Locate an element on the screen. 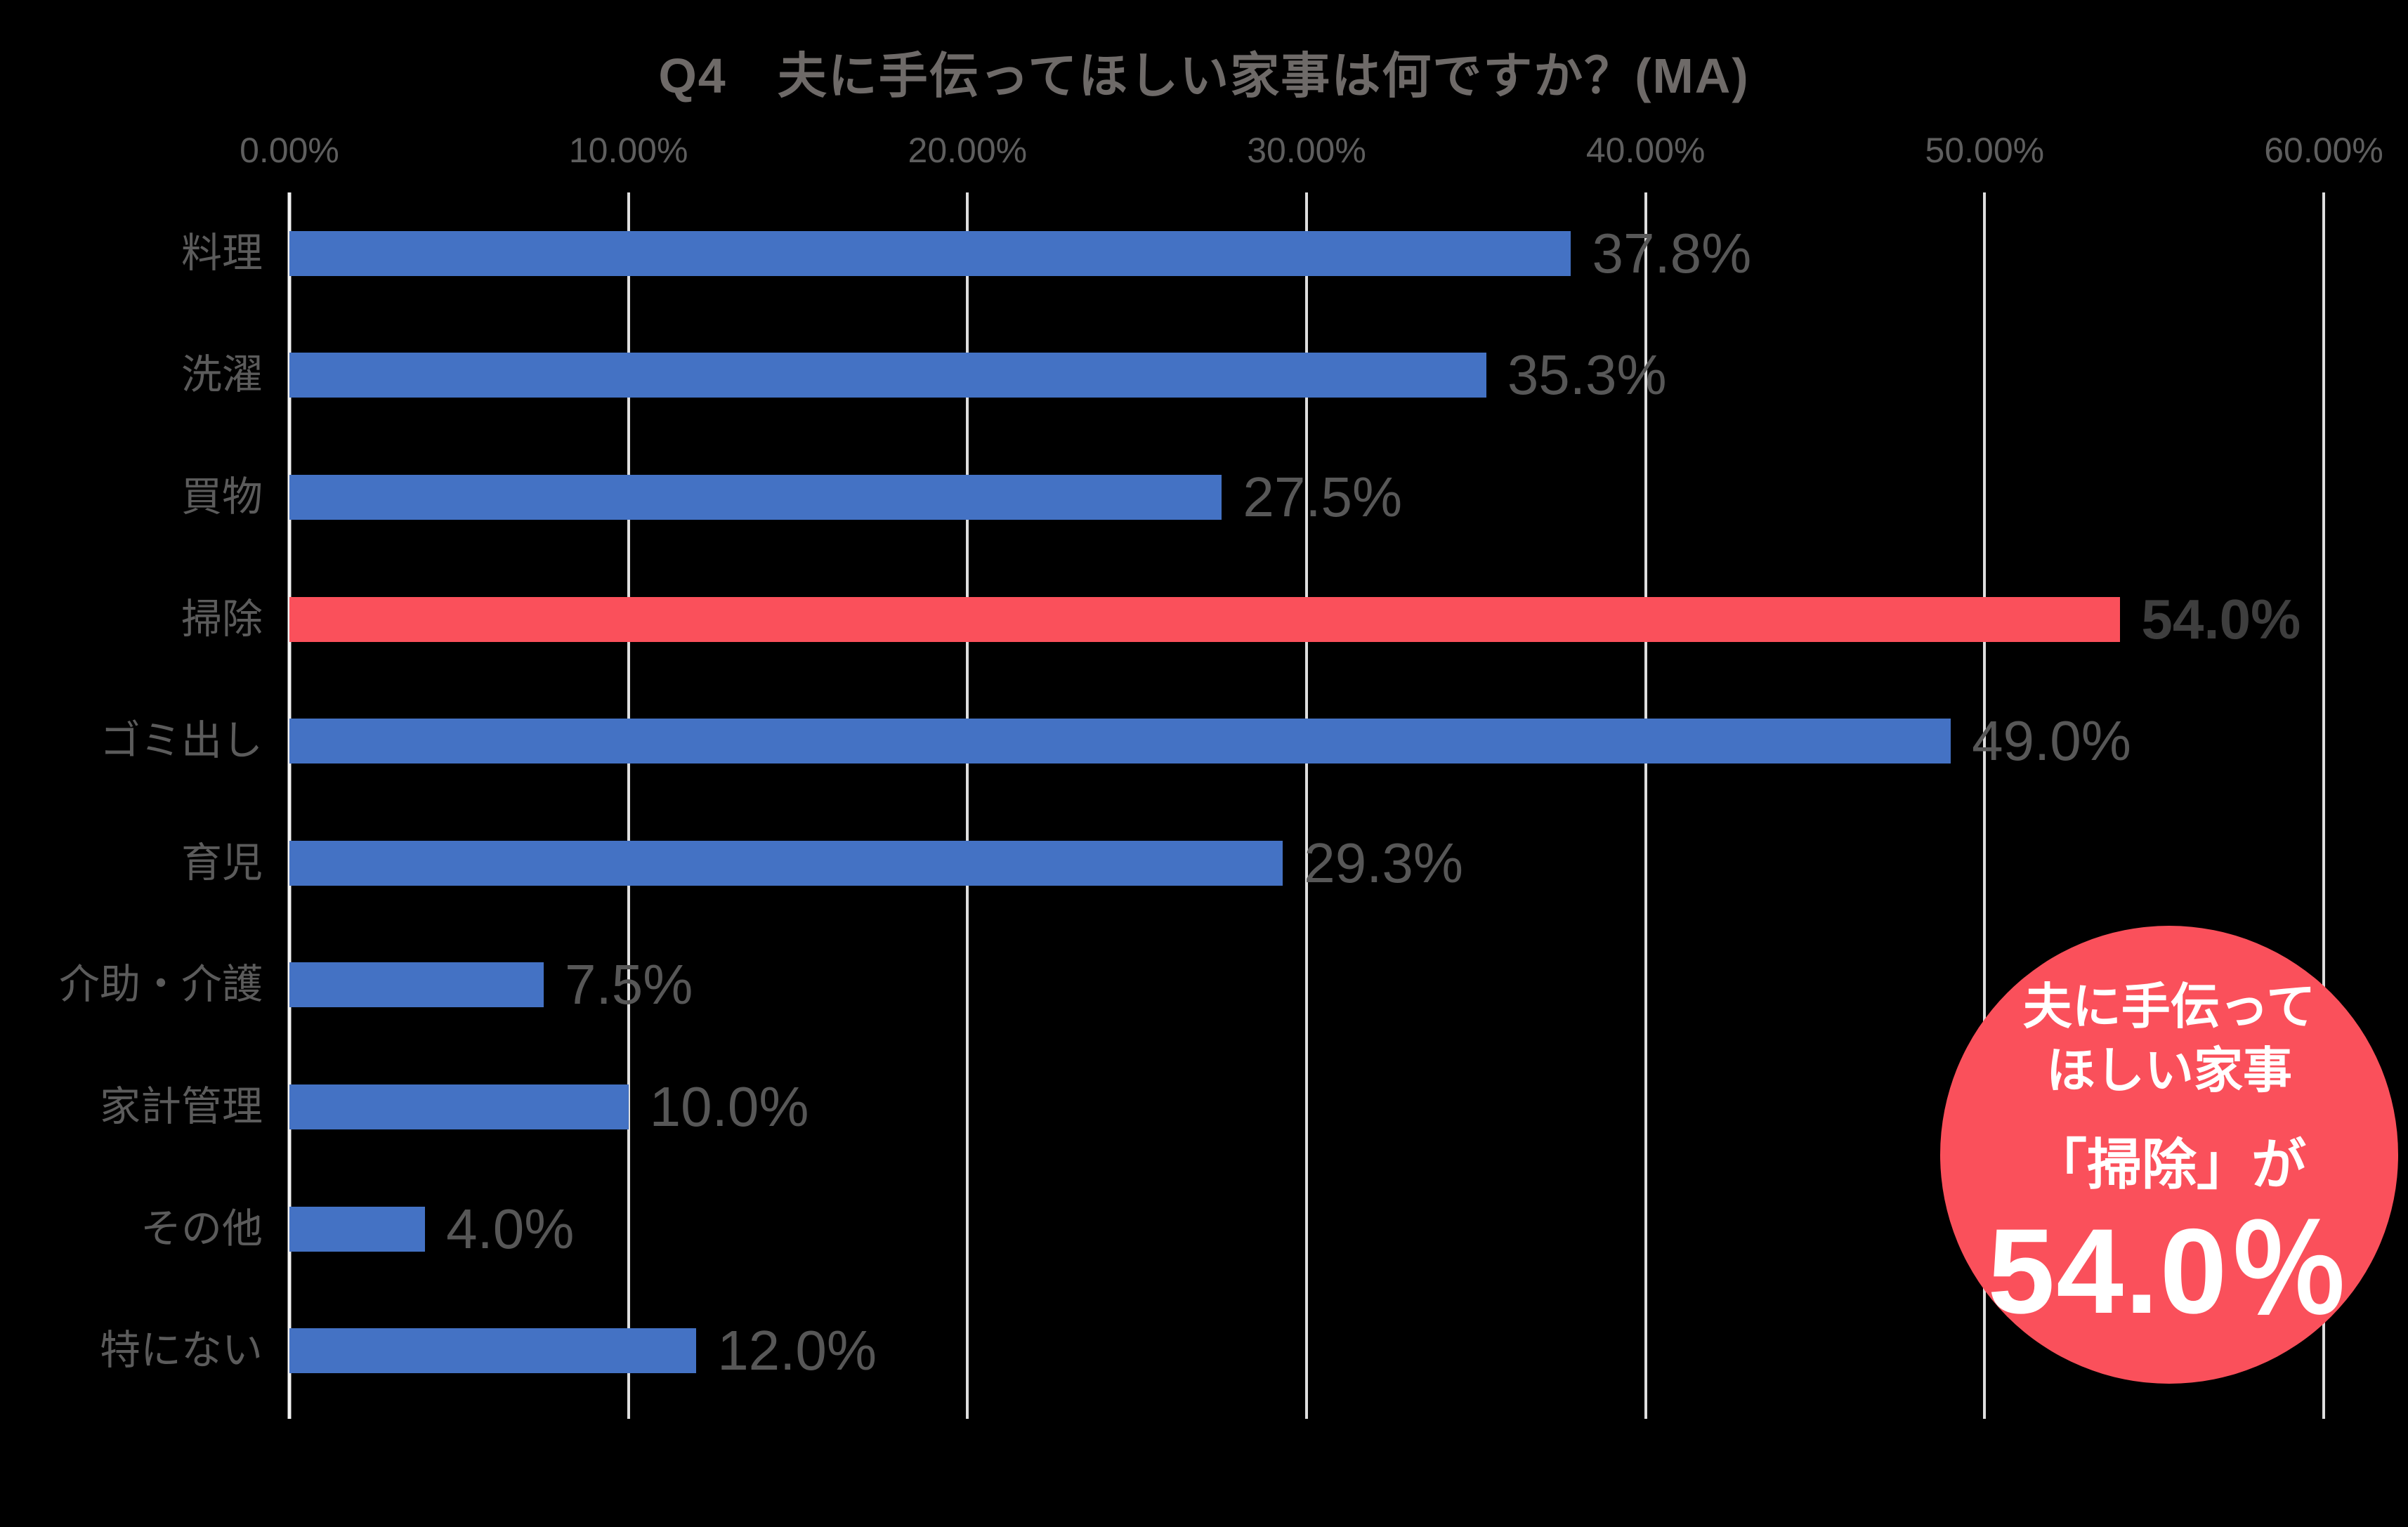 The width and height of the screenshot is (2408, 1527). value-label: 49.0% is located at coordinates (2051, 741).